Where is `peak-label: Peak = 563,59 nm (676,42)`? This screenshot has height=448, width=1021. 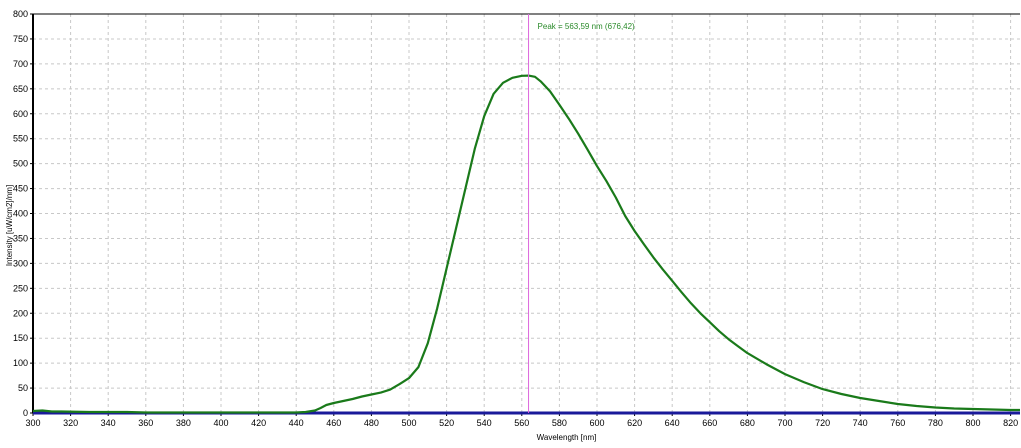
peak-label: Peak = 563,59 nm (676,42) is located at coordinates (587, 26).